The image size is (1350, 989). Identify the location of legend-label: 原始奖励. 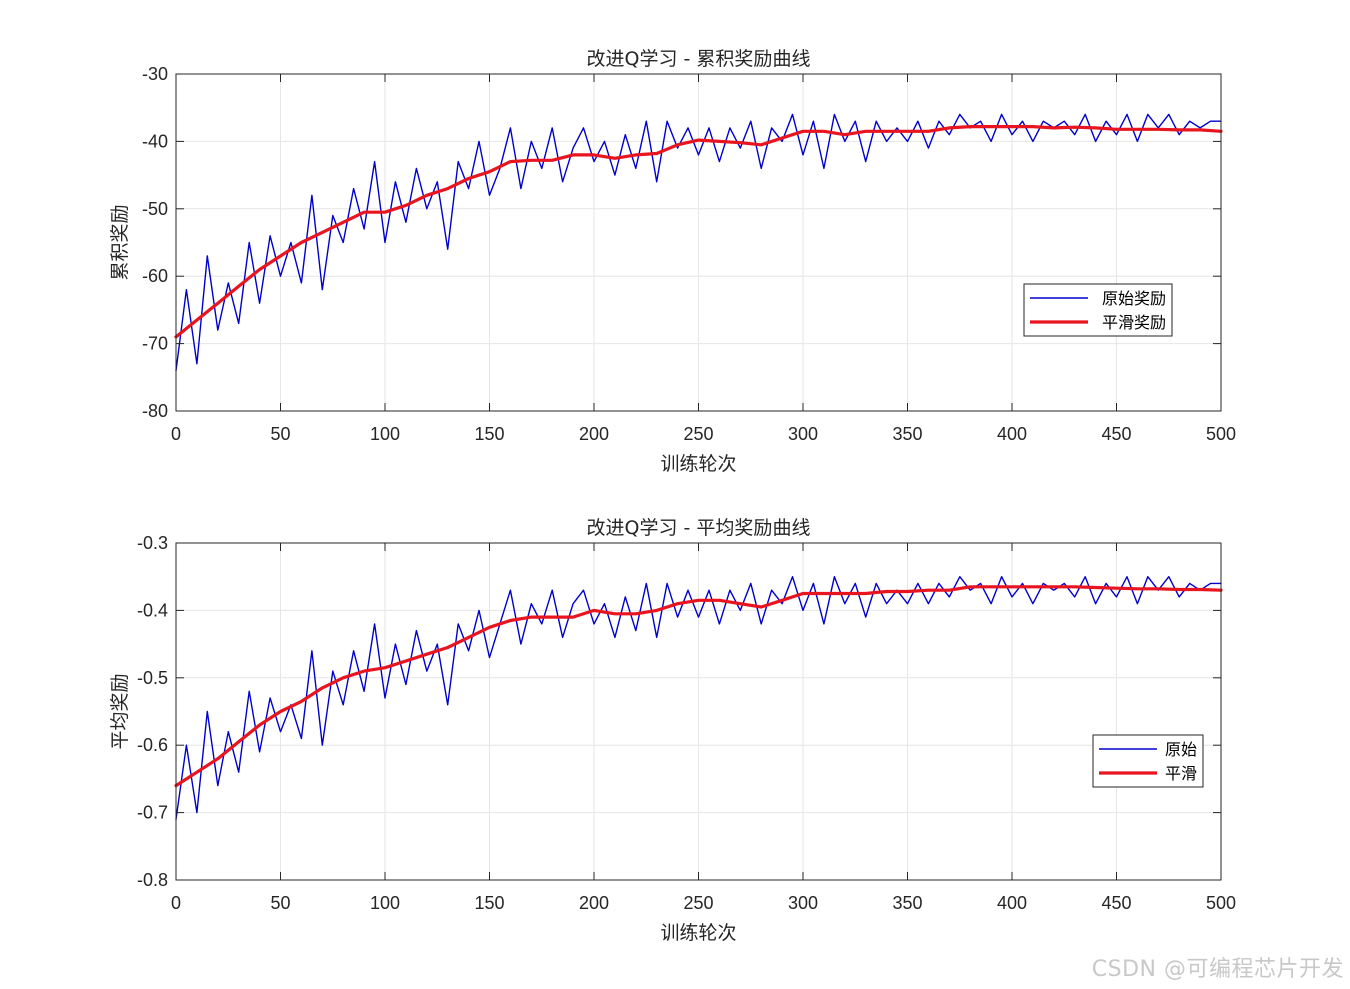
(1134, 298).